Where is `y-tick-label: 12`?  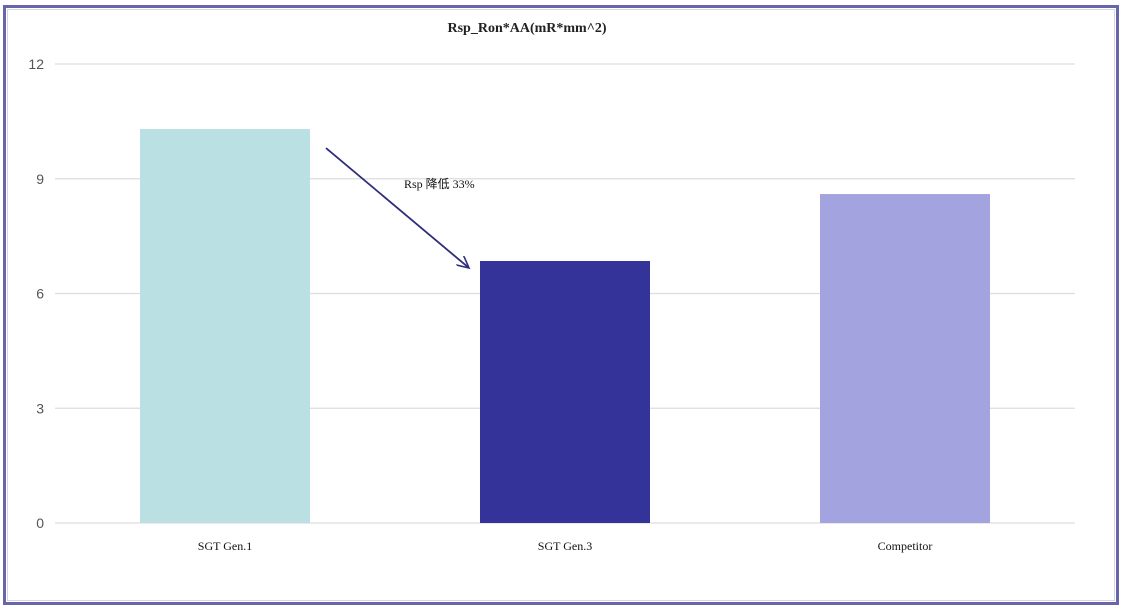
y-tick-label: 12 is located at coordinates (36, 64).